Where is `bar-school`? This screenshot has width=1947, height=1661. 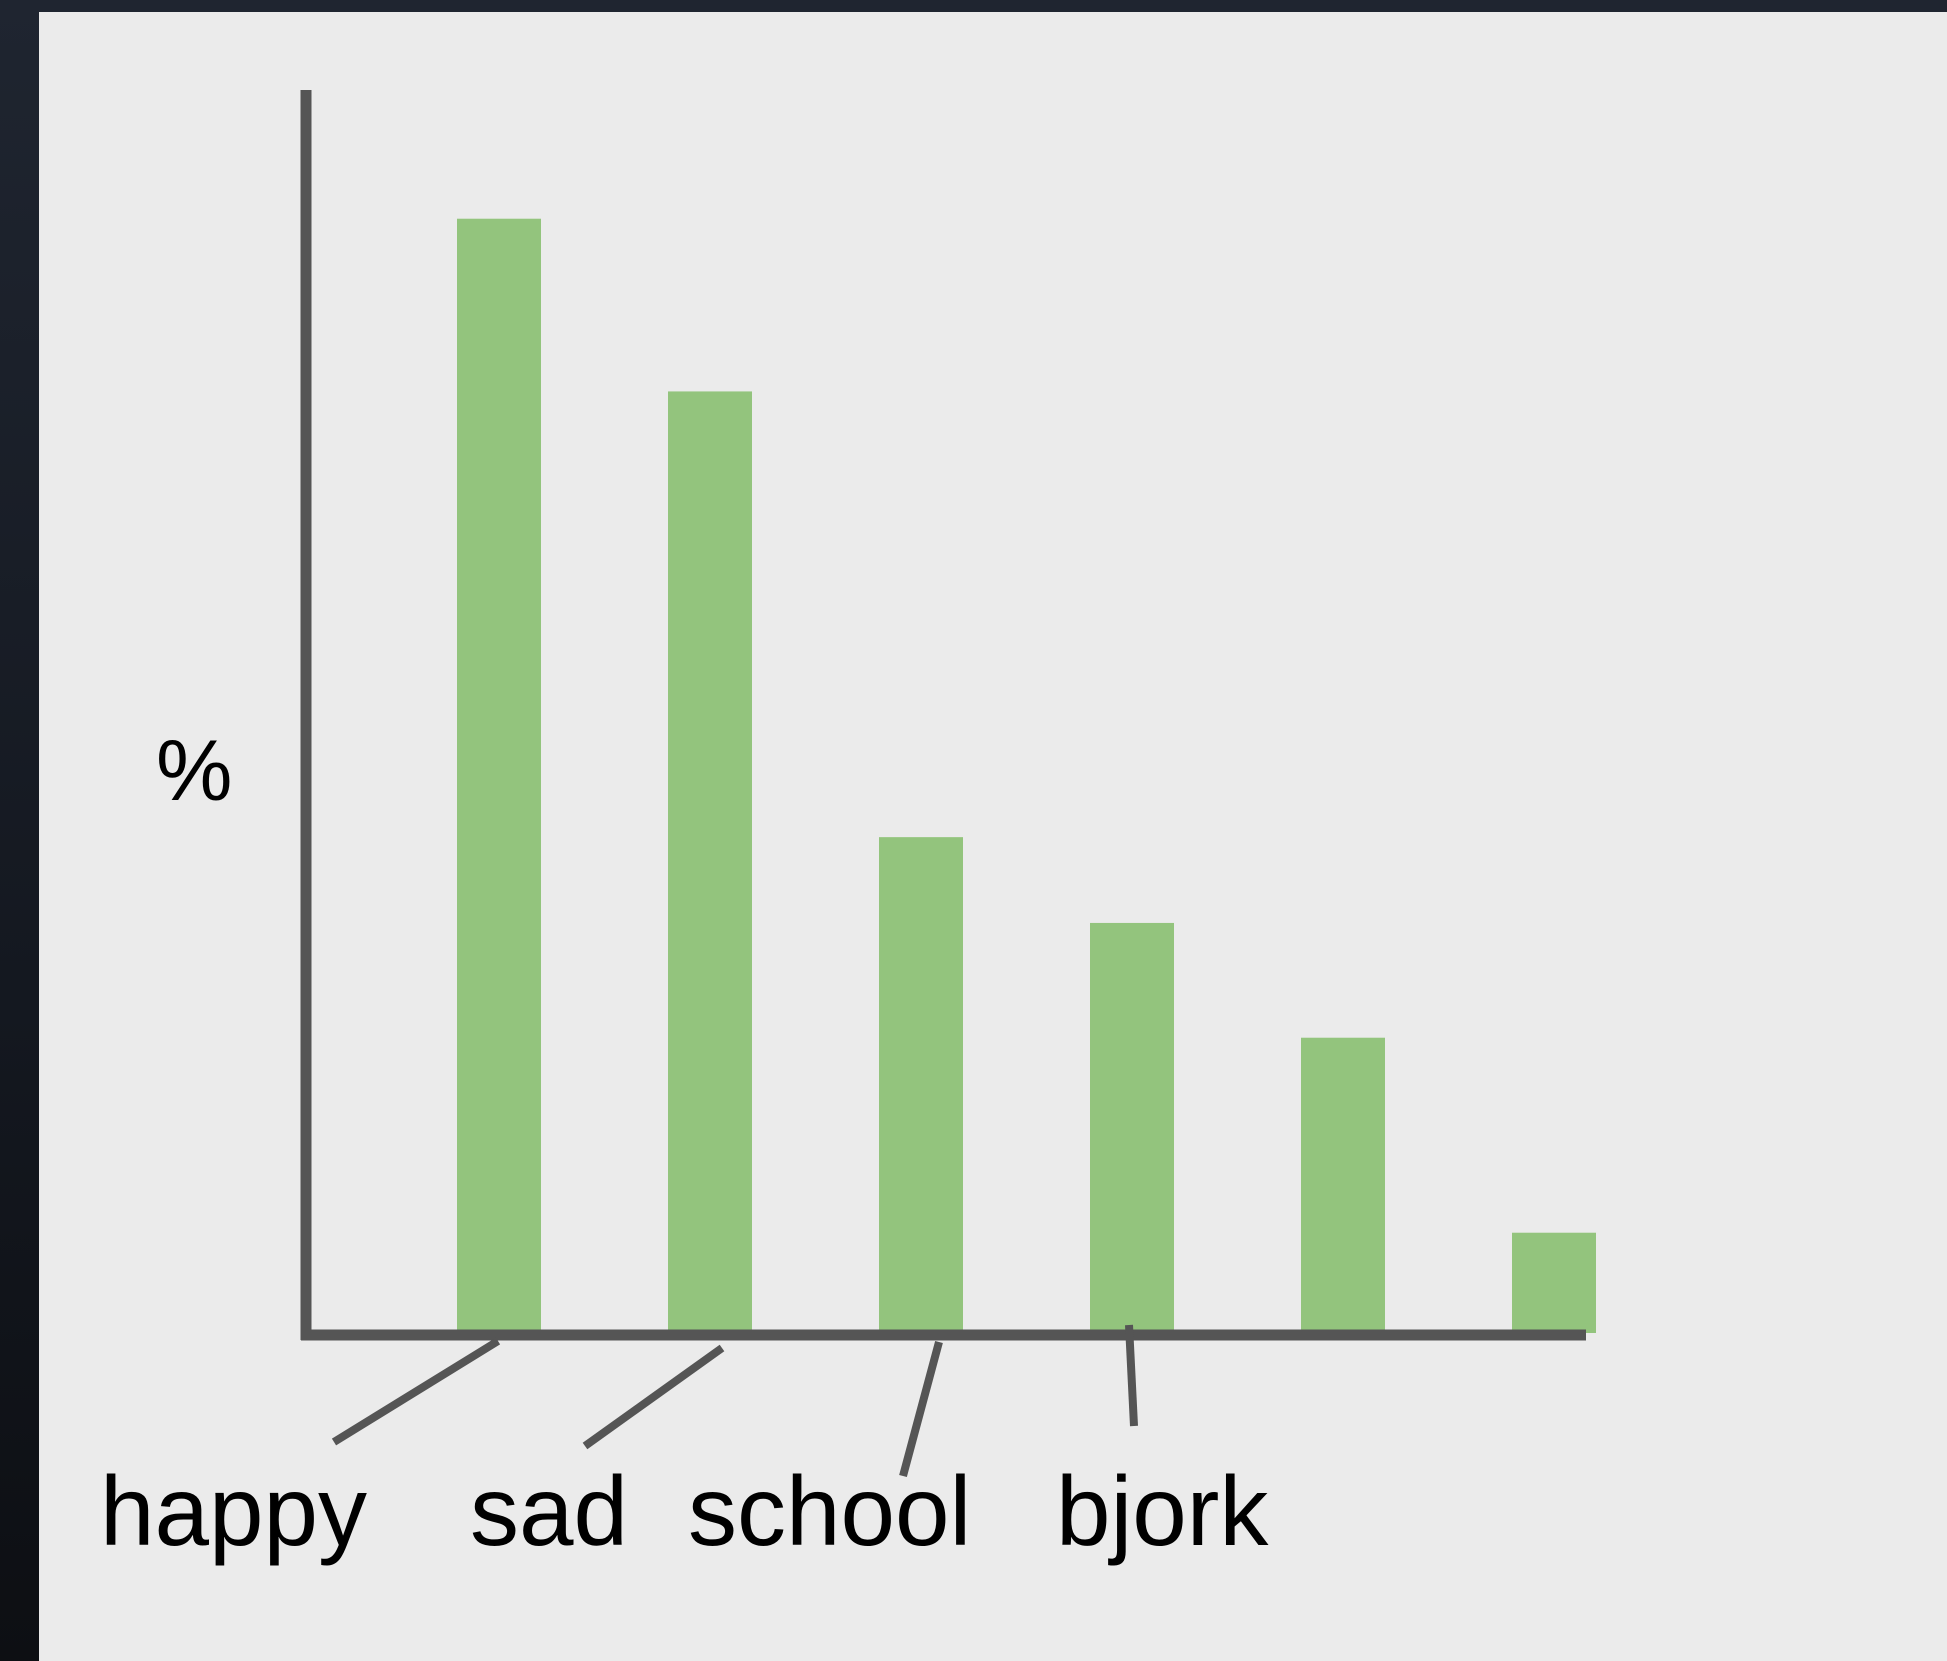 bar-school is located at coordinates (921, 1085).